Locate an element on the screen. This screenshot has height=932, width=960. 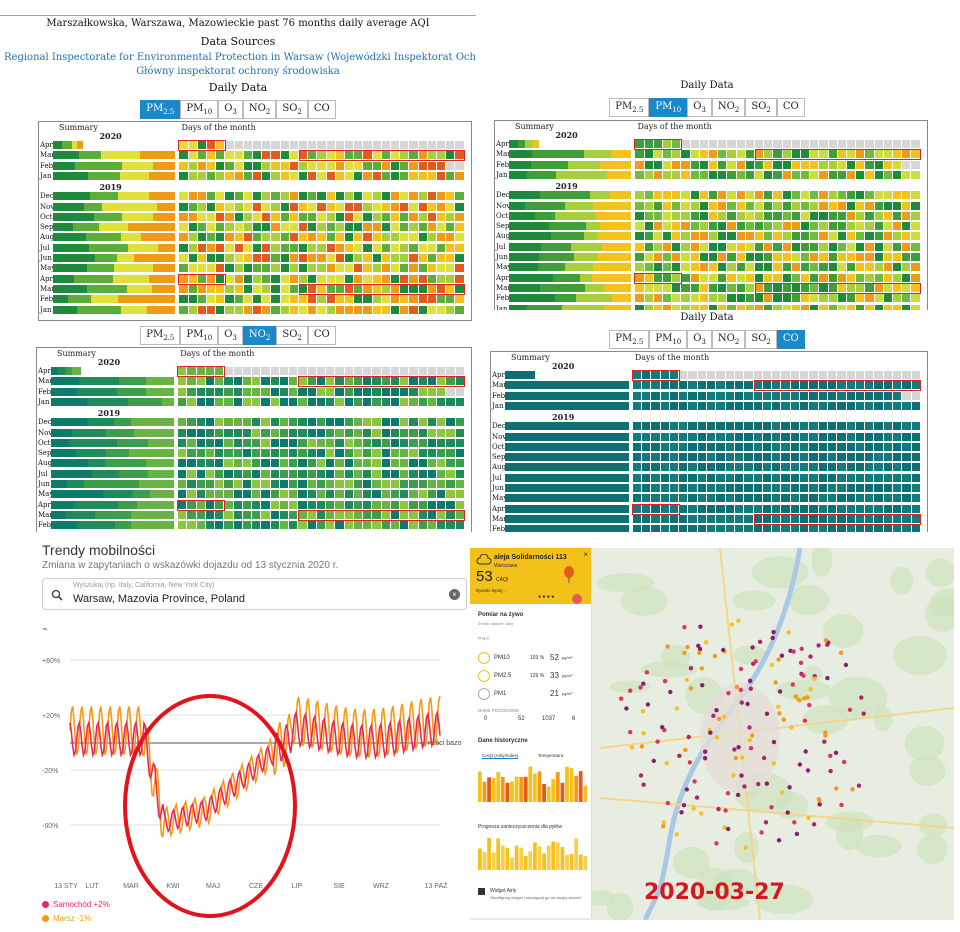
search-input: Warsaw, Mazovia Province, Poland is located at coordinates (159, 599).